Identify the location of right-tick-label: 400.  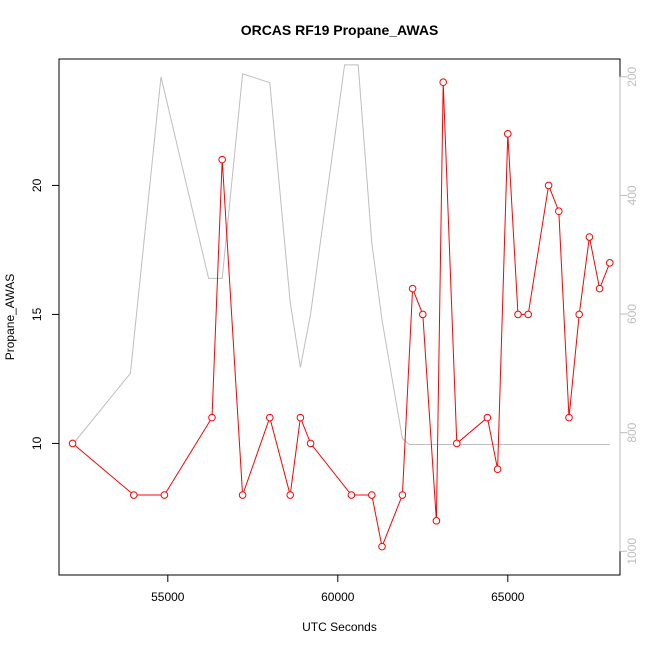
(632, 195).